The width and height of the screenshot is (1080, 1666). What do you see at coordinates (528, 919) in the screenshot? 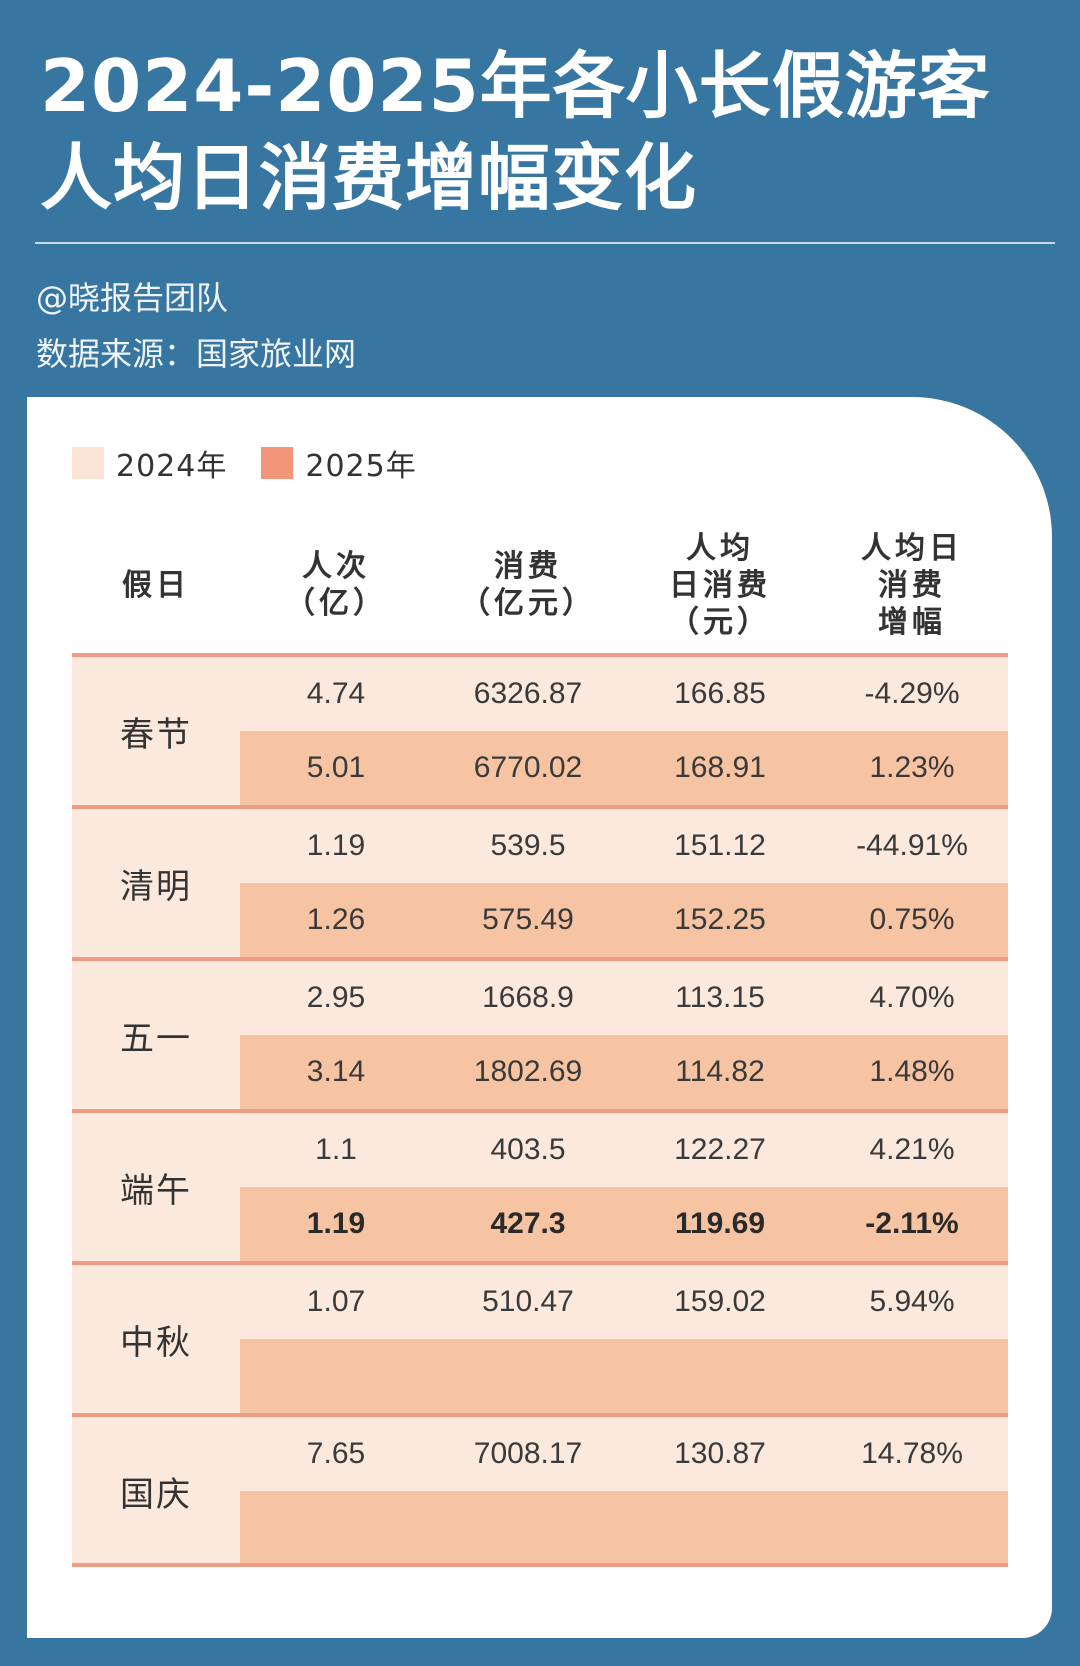
I see `cell-spending: 575.49` at bounding box center [528, 919].